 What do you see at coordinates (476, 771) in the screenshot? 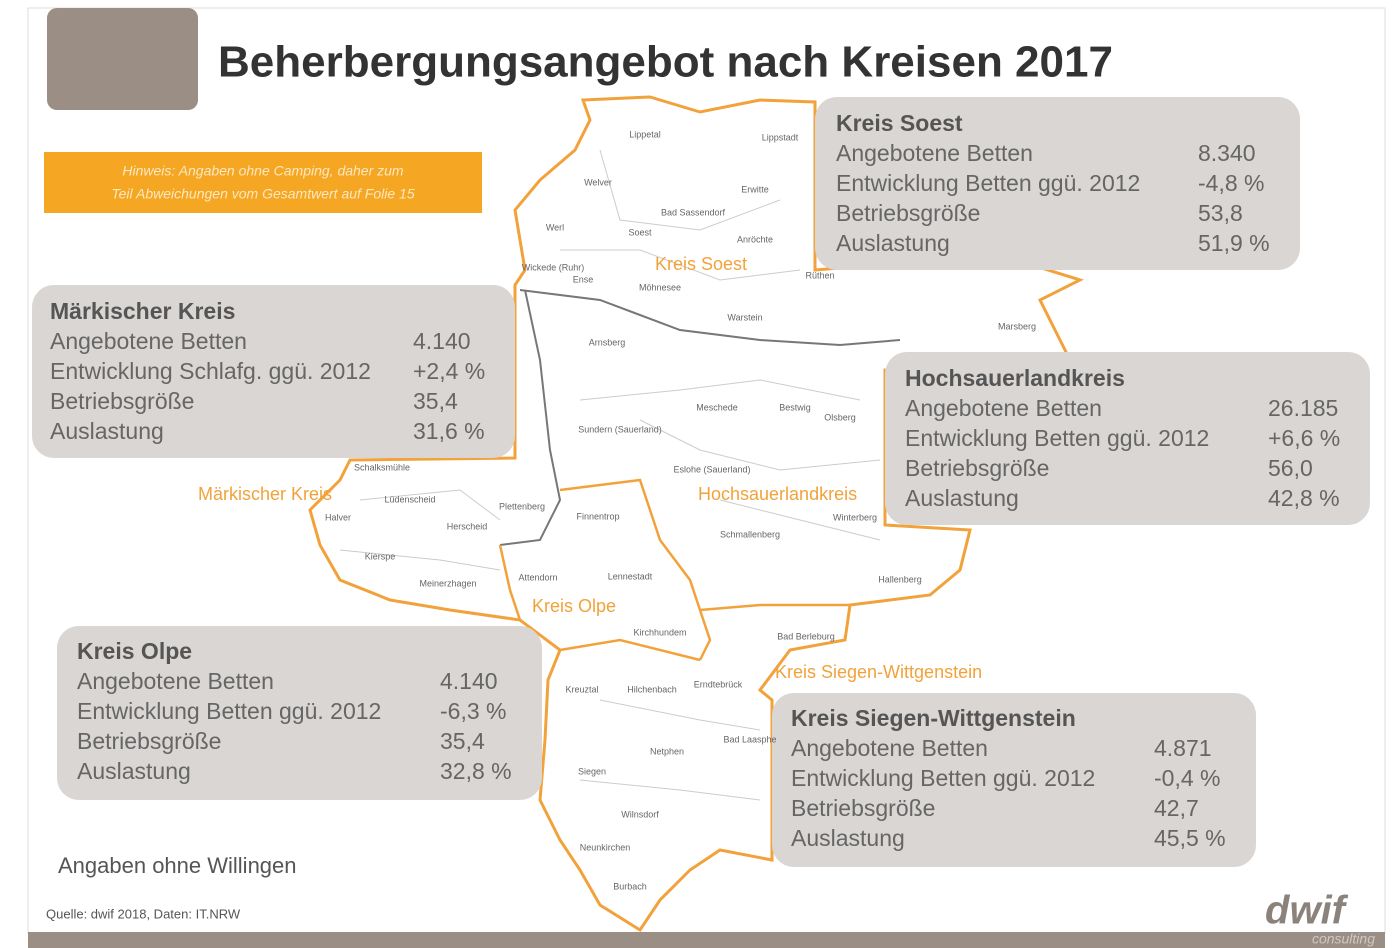
I see `row-value: 32,8 %` at bounding box center [476, 771].